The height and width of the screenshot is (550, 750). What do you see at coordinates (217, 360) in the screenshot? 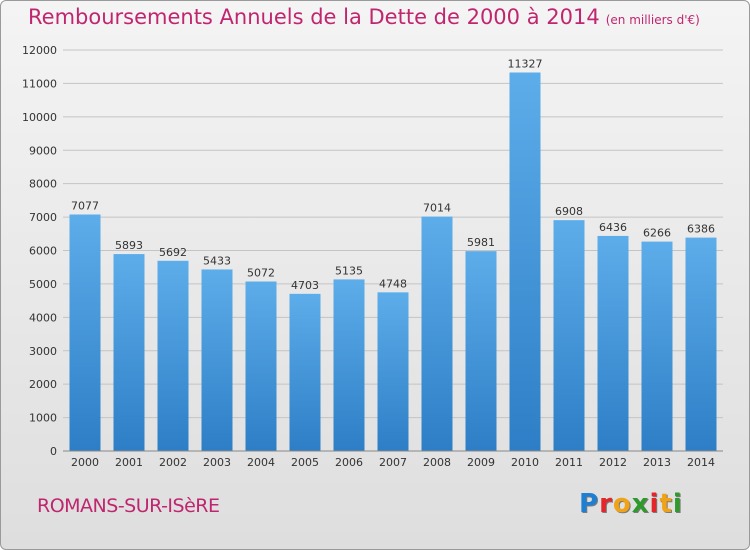
I see `bar-2003` at bounding box center [217, 360].